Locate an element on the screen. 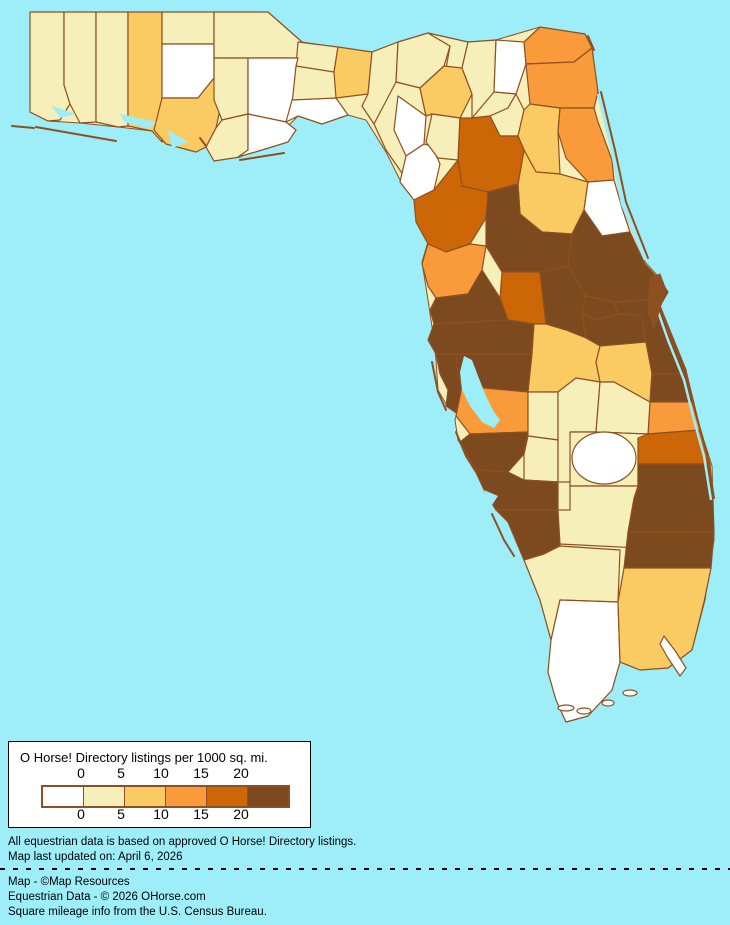  indian-river-lagoon is located at coordinates (682, 400).